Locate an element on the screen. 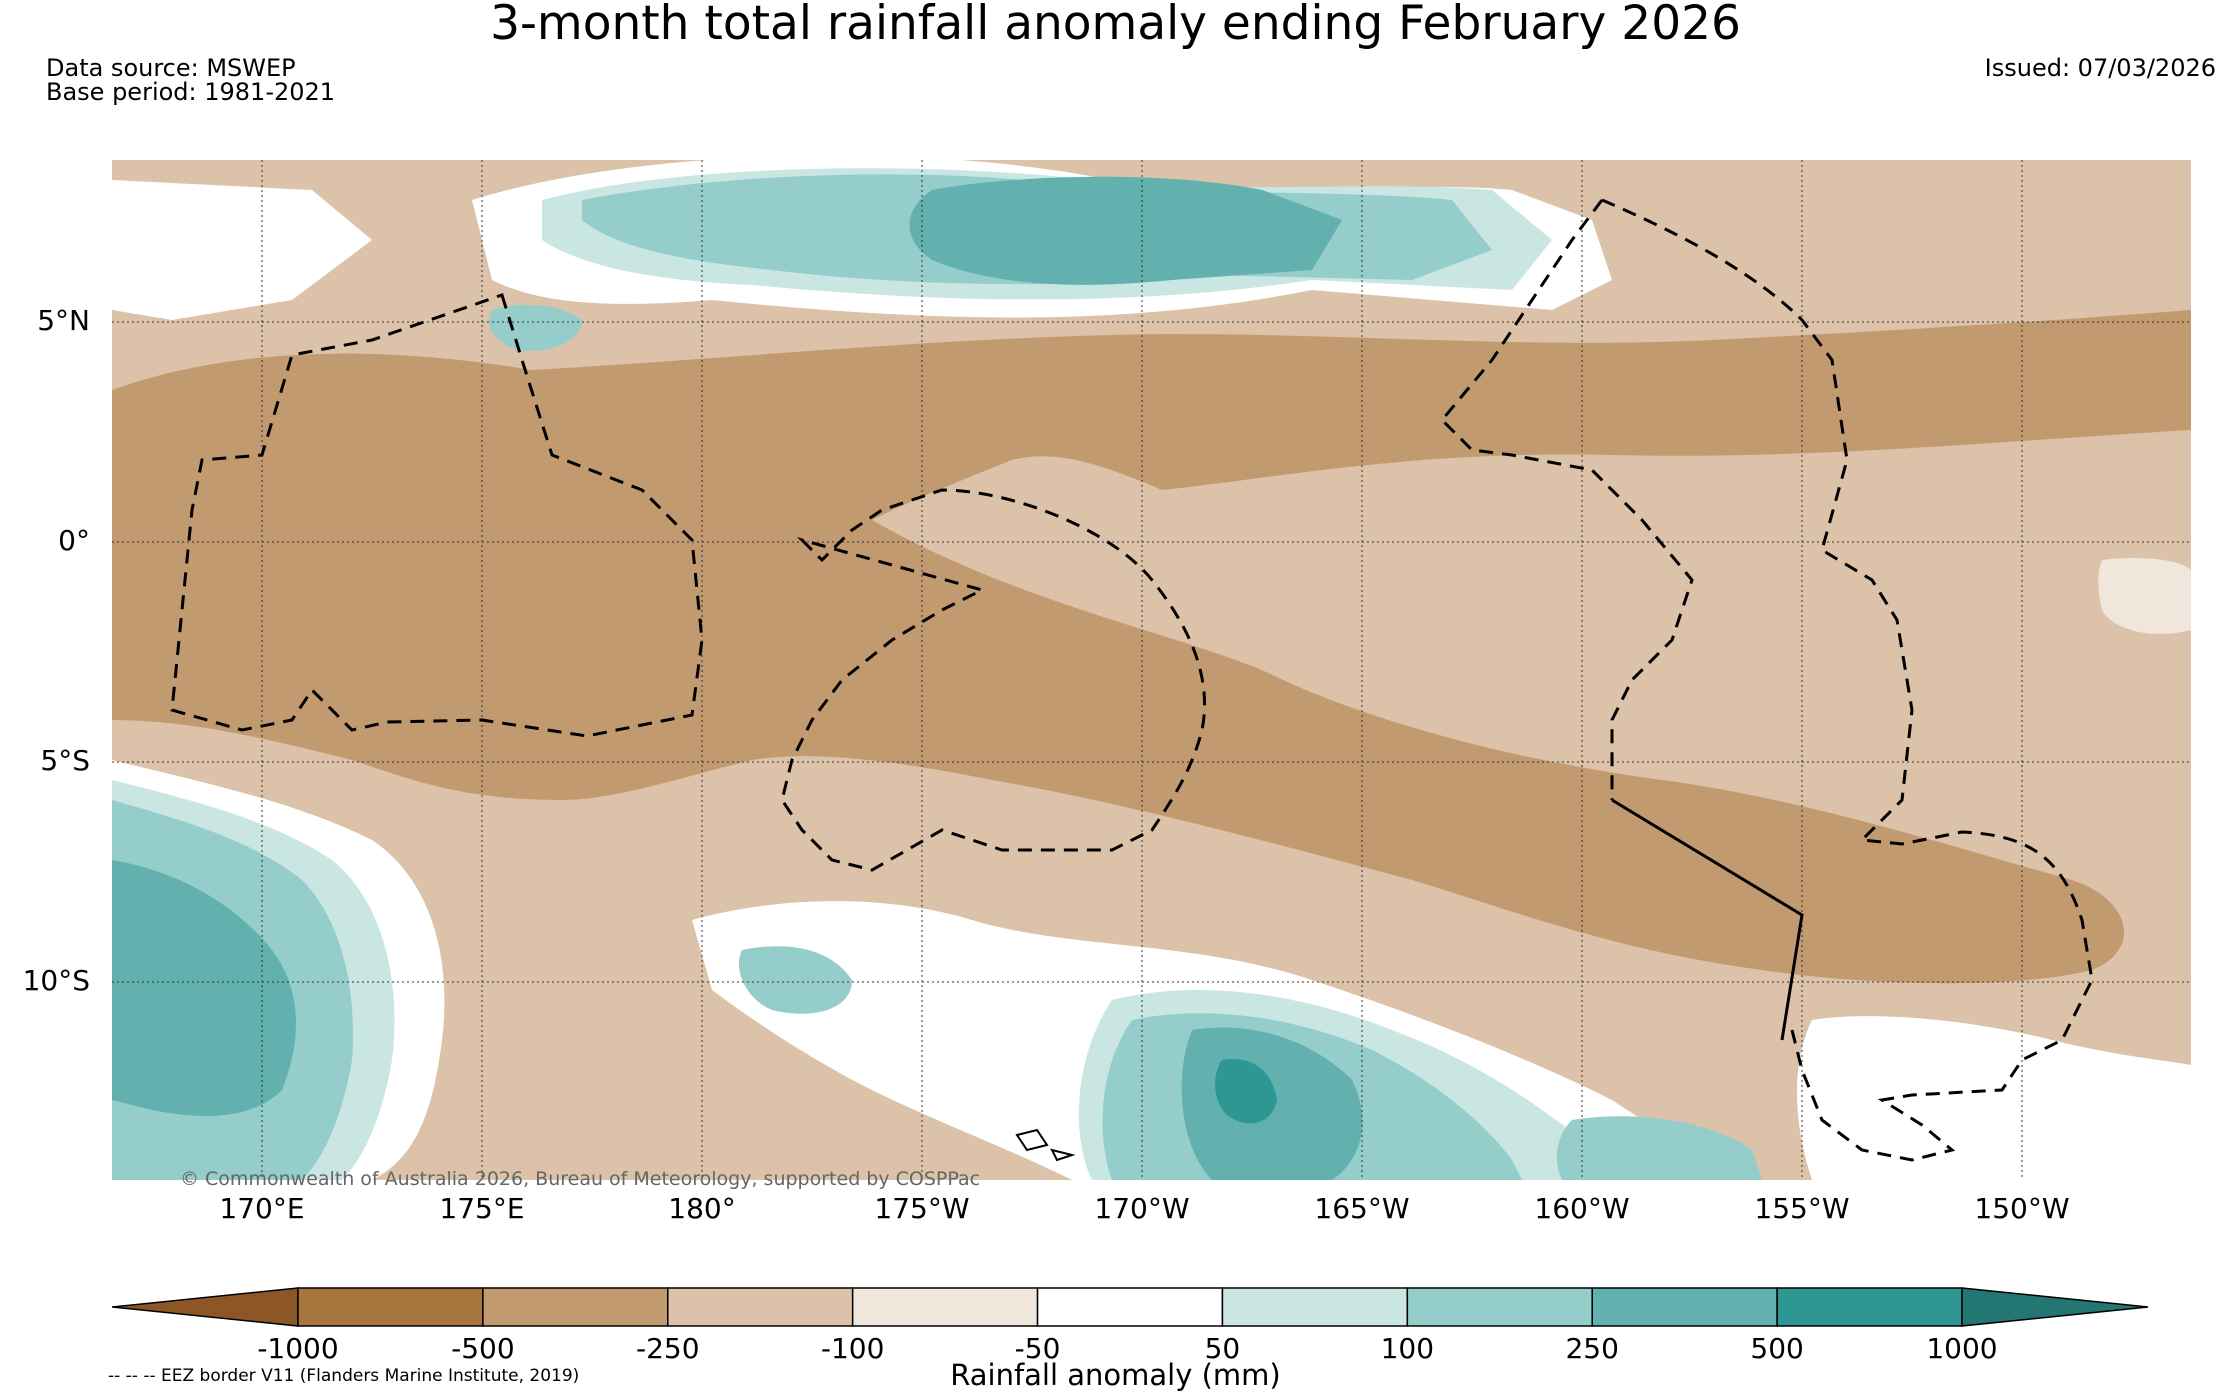 The height and width of the screenshot is (1392, 2231). south-east-teal-patch is located at coordinates (1659, 1148).